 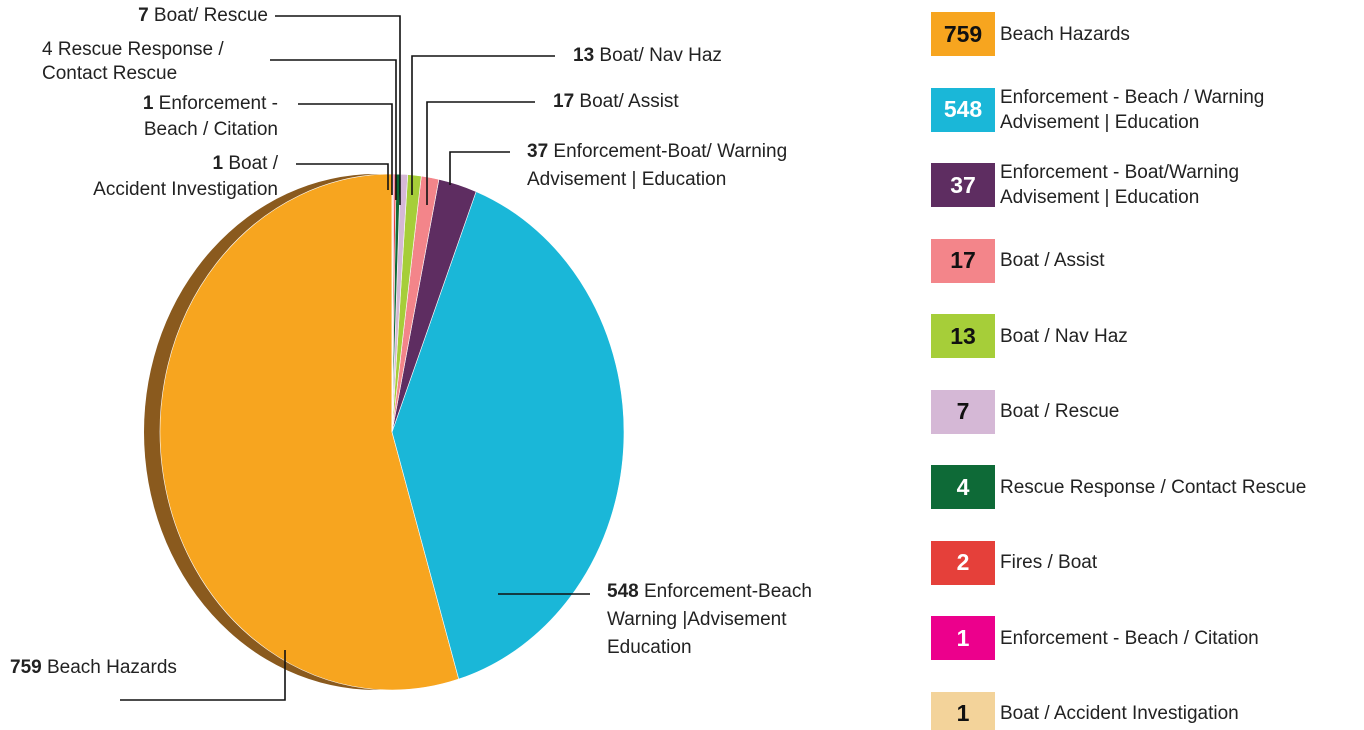 I want to click on callout-value: 7, so click(x=143, y=15).